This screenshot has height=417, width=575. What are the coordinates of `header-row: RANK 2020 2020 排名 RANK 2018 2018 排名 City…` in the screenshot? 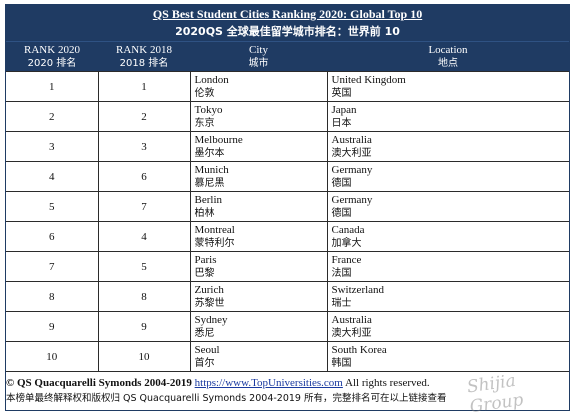 It's located at (288, 56).